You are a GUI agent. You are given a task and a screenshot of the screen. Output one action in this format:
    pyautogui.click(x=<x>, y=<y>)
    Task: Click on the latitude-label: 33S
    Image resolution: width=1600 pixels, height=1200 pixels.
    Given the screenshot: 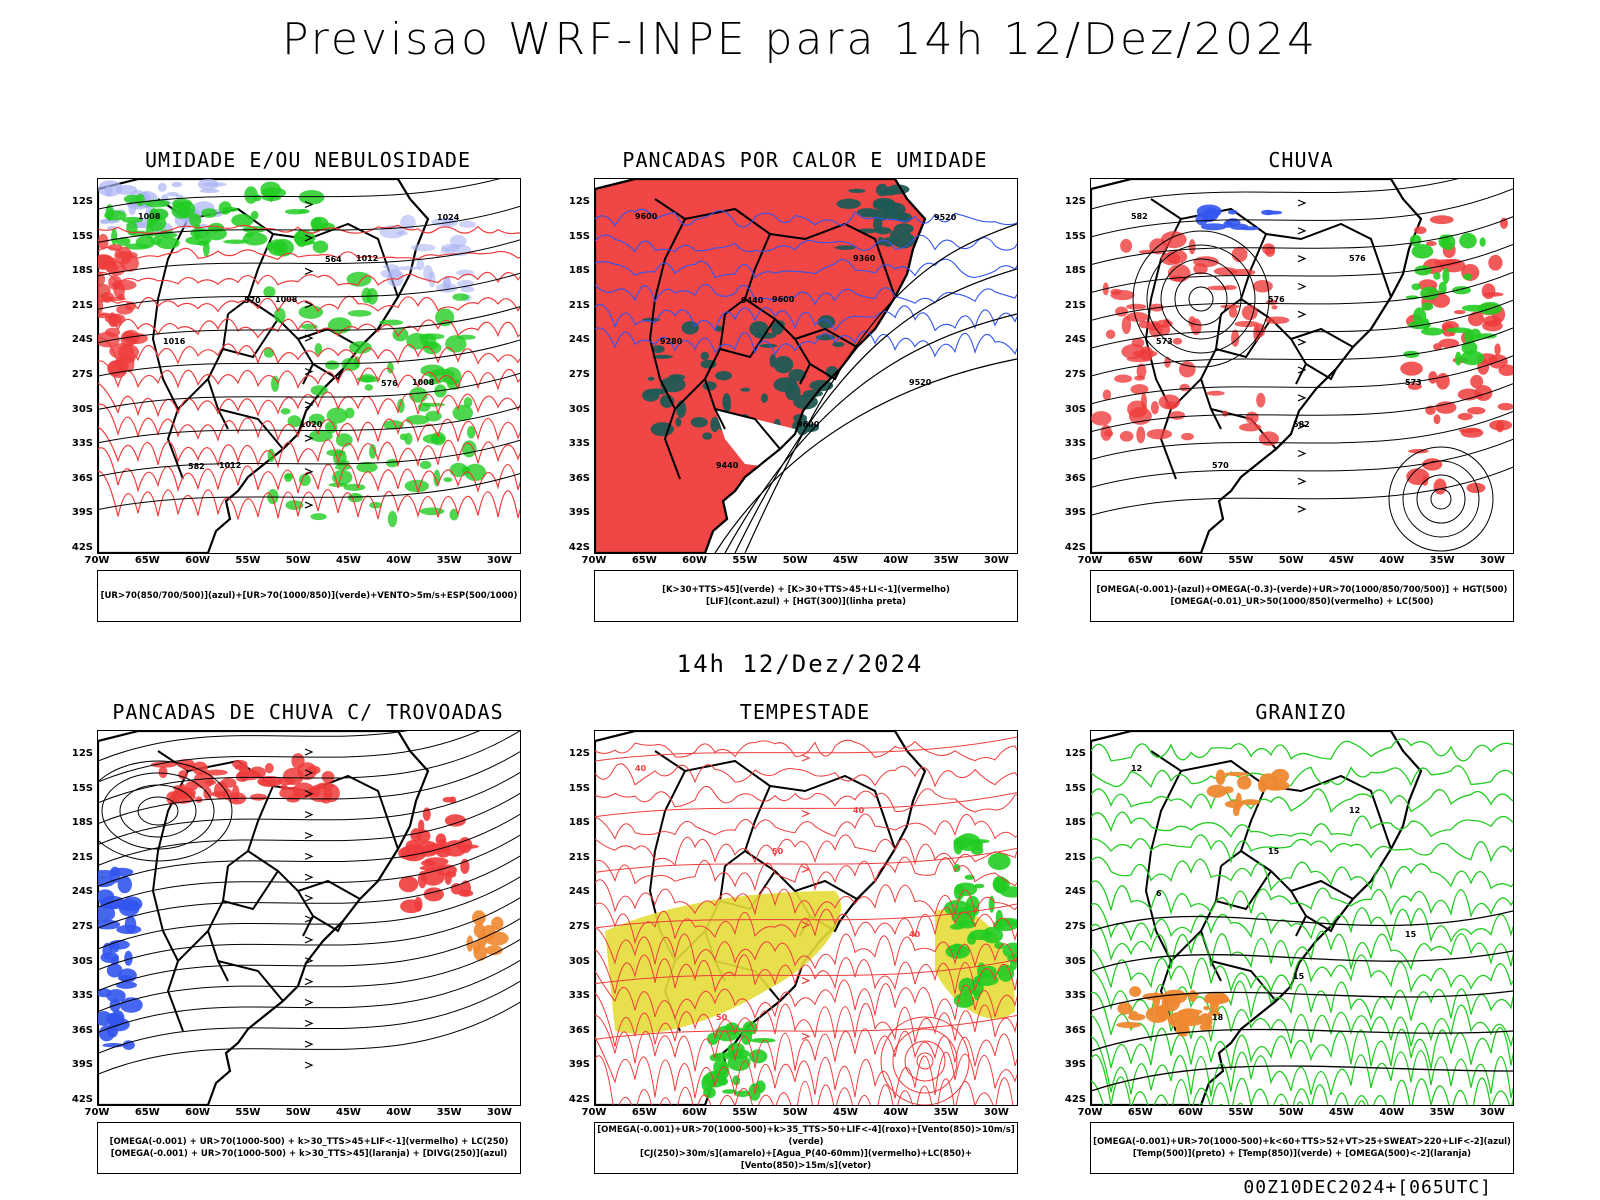 What is the action you would take?
    pyautogui.click(x=1075, y=996)
    